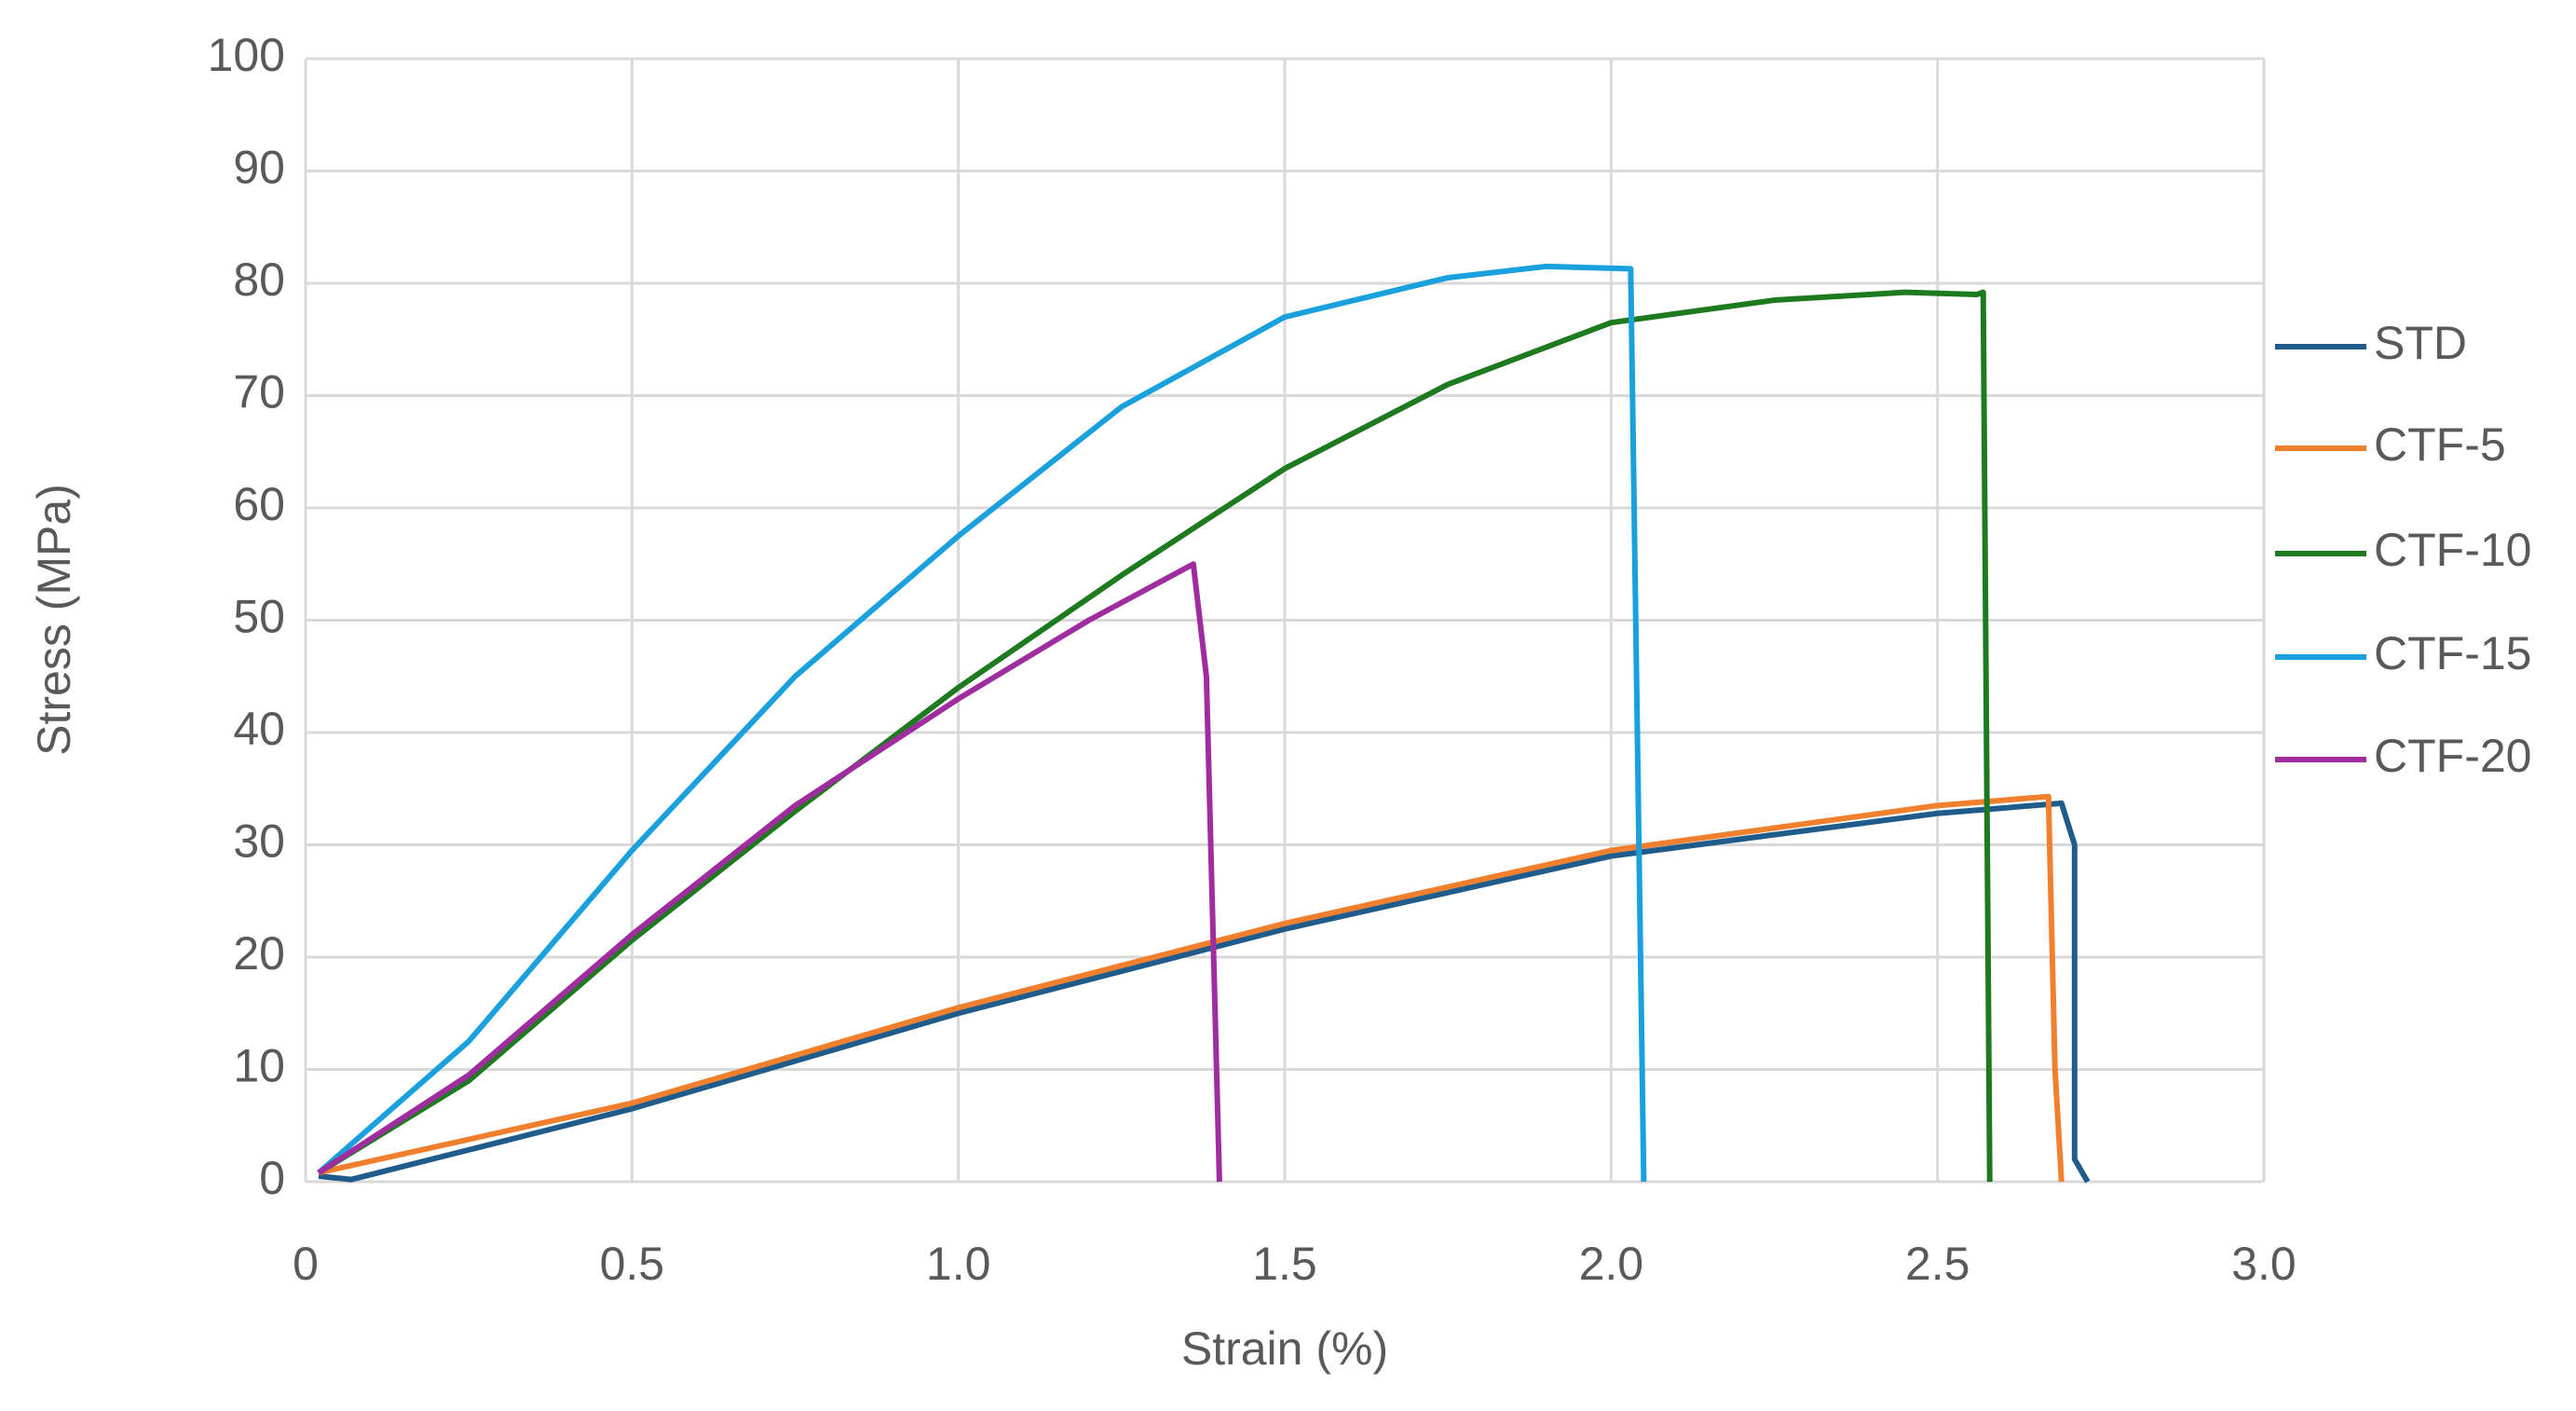 This screenshot has height=1411, width=2576. I want to click on y-tick-label: 90, so click(259, 168).